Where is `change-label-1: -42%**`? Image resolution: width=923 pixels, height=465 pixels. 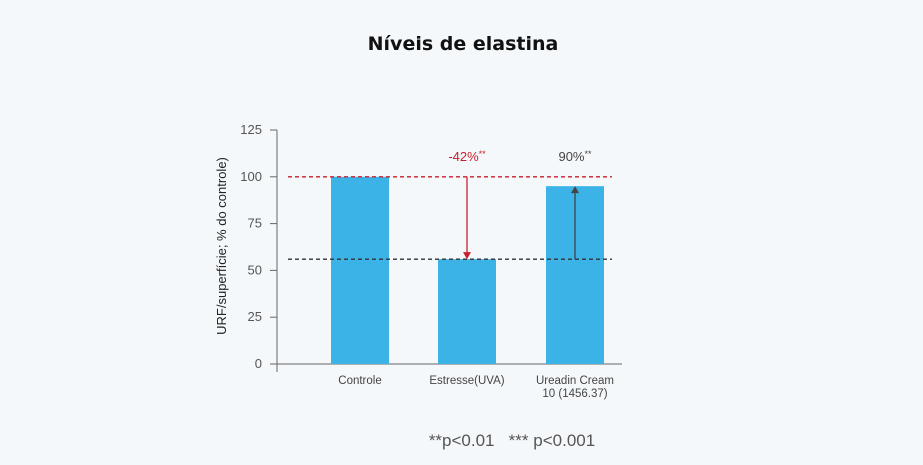
change-label-1: -42%** is located at coordinates (467, 156).